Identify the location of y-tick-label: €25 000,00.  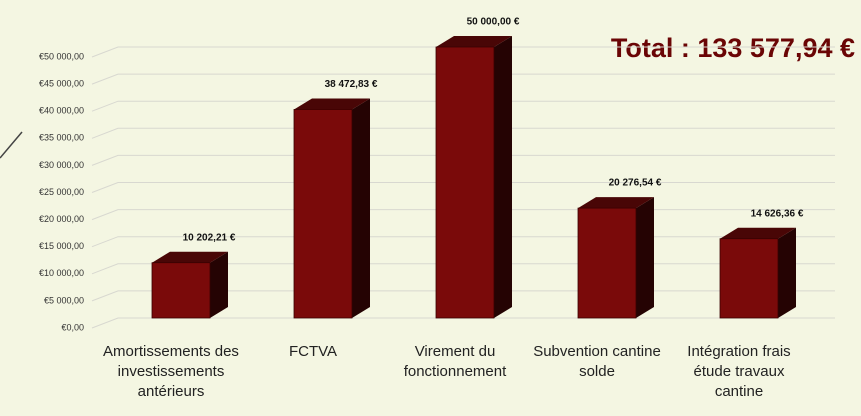
(61, 192).